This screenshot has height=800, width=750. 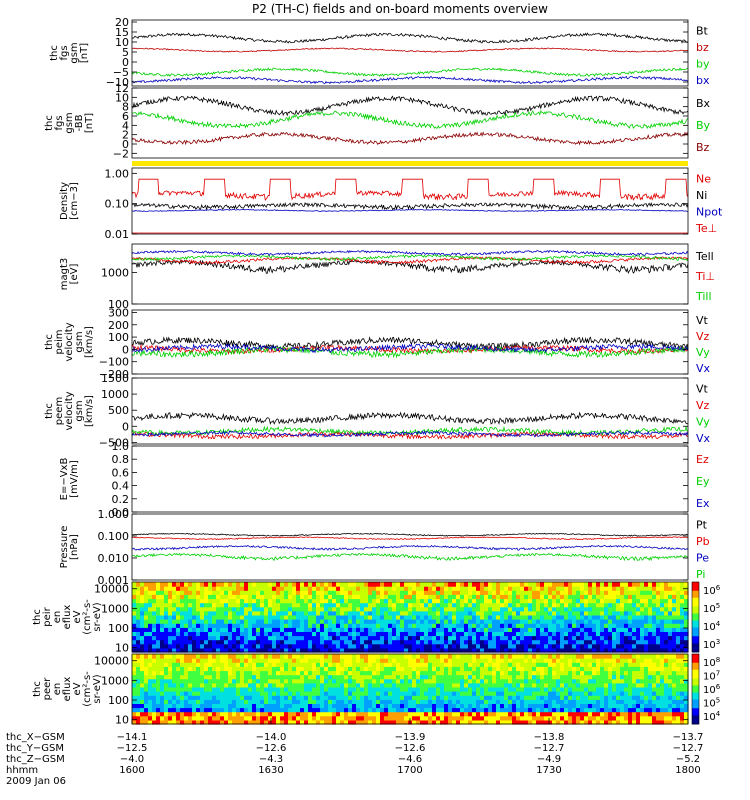 I want to click on peir-colorbar-step, so click(x=695, y=640).